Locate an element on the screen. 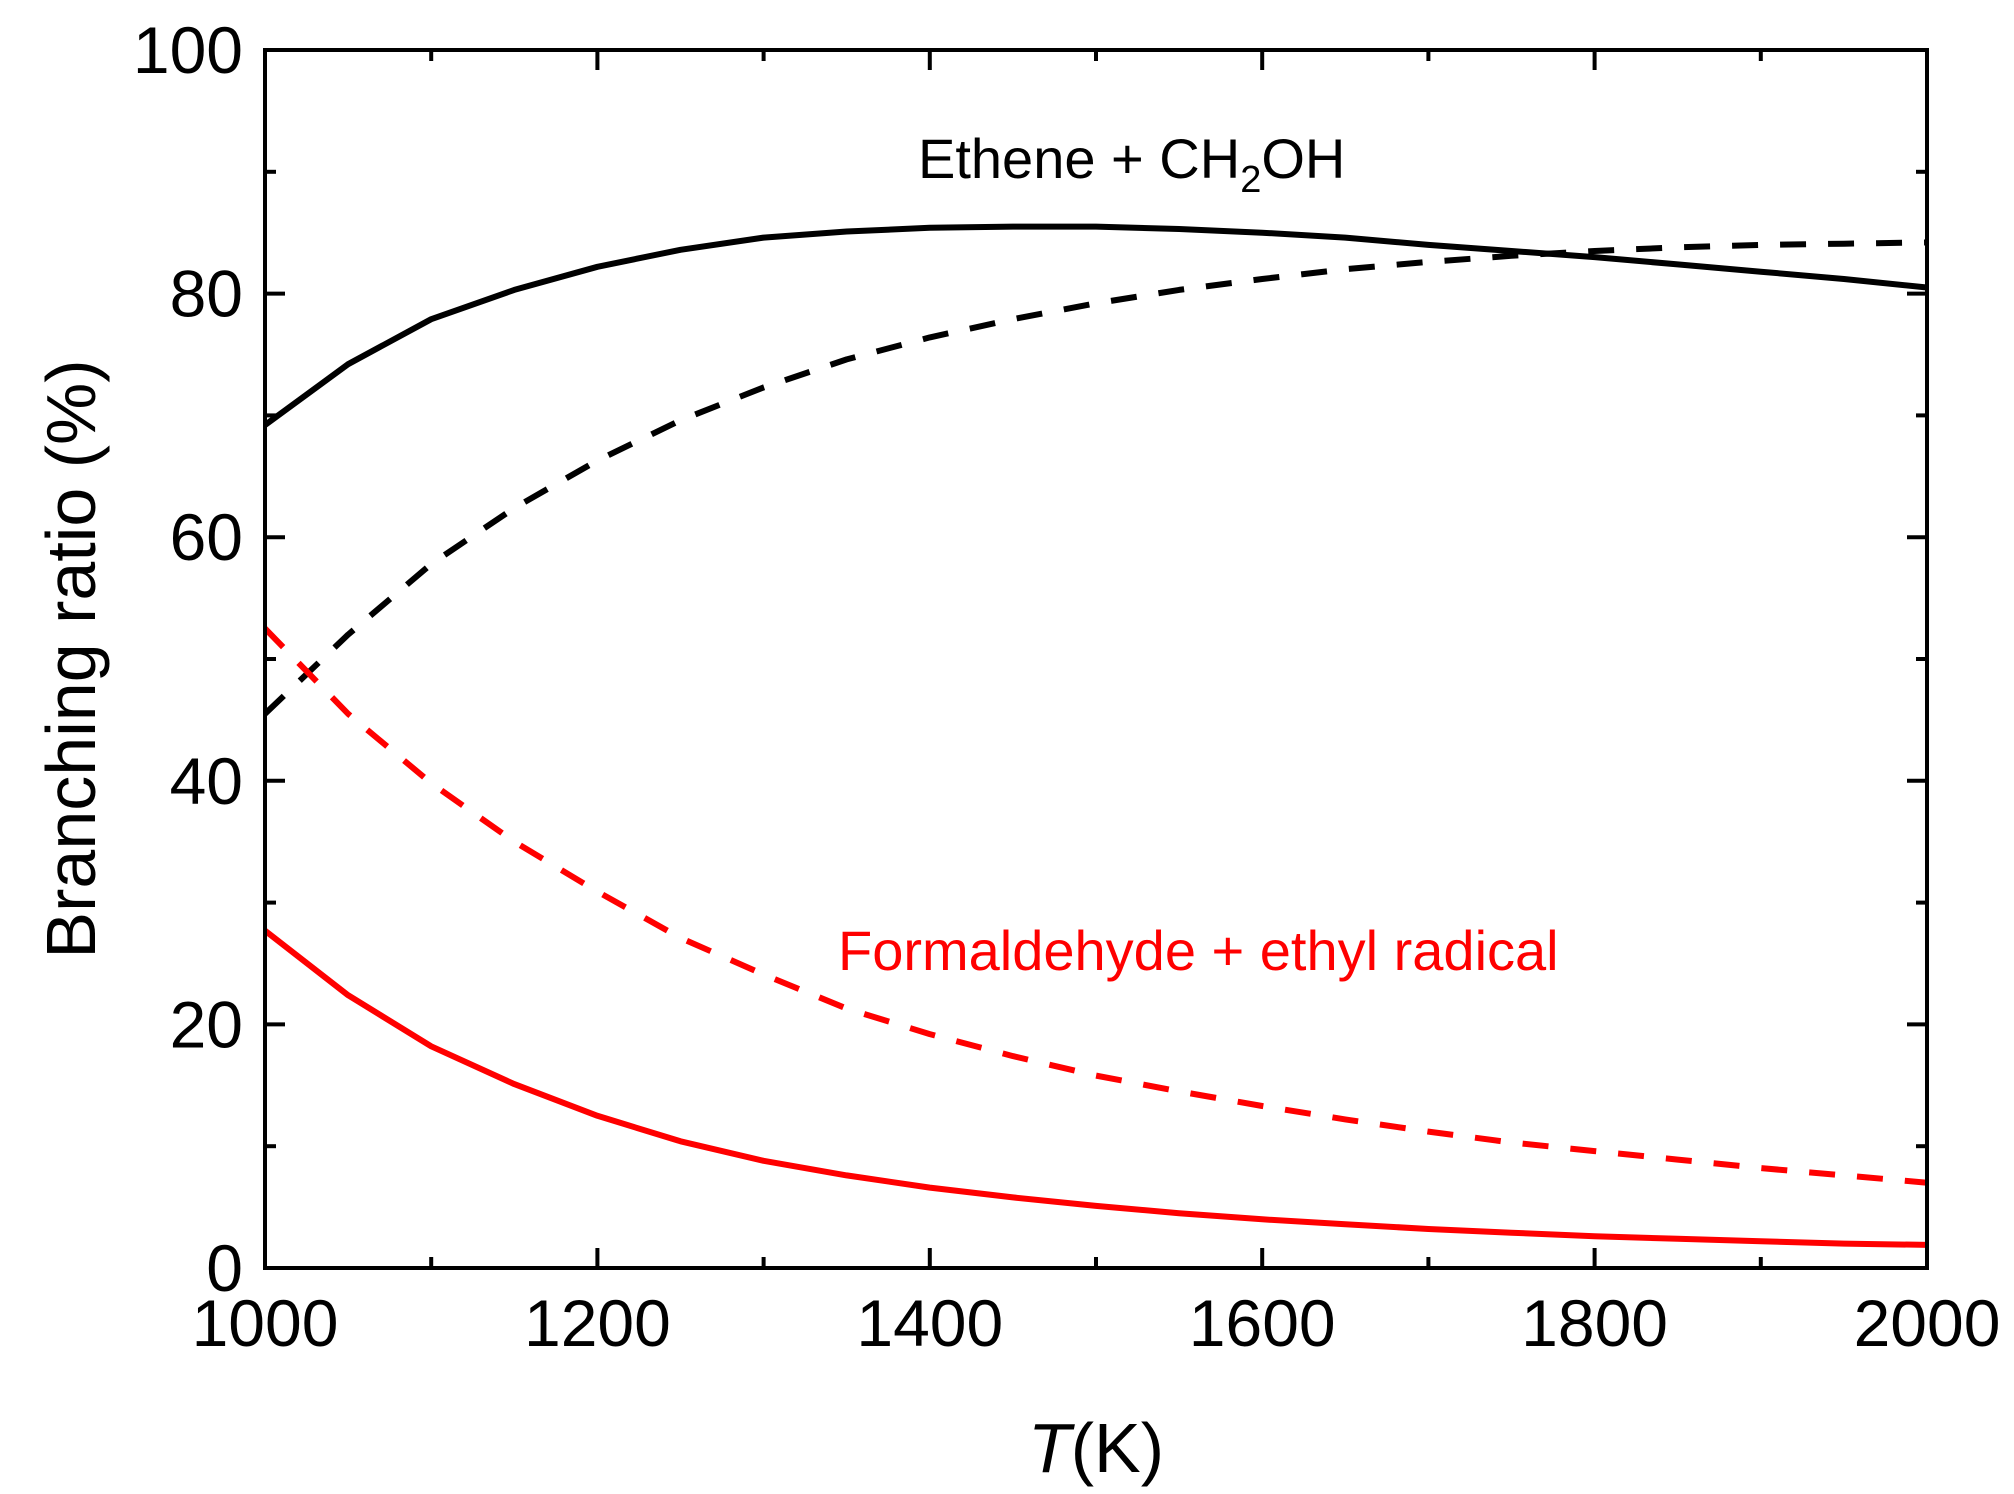 Image resolution: width=2014 pixels, height=1494 pixels. y-tick-label: 60 is located at coordinates (206, 537).